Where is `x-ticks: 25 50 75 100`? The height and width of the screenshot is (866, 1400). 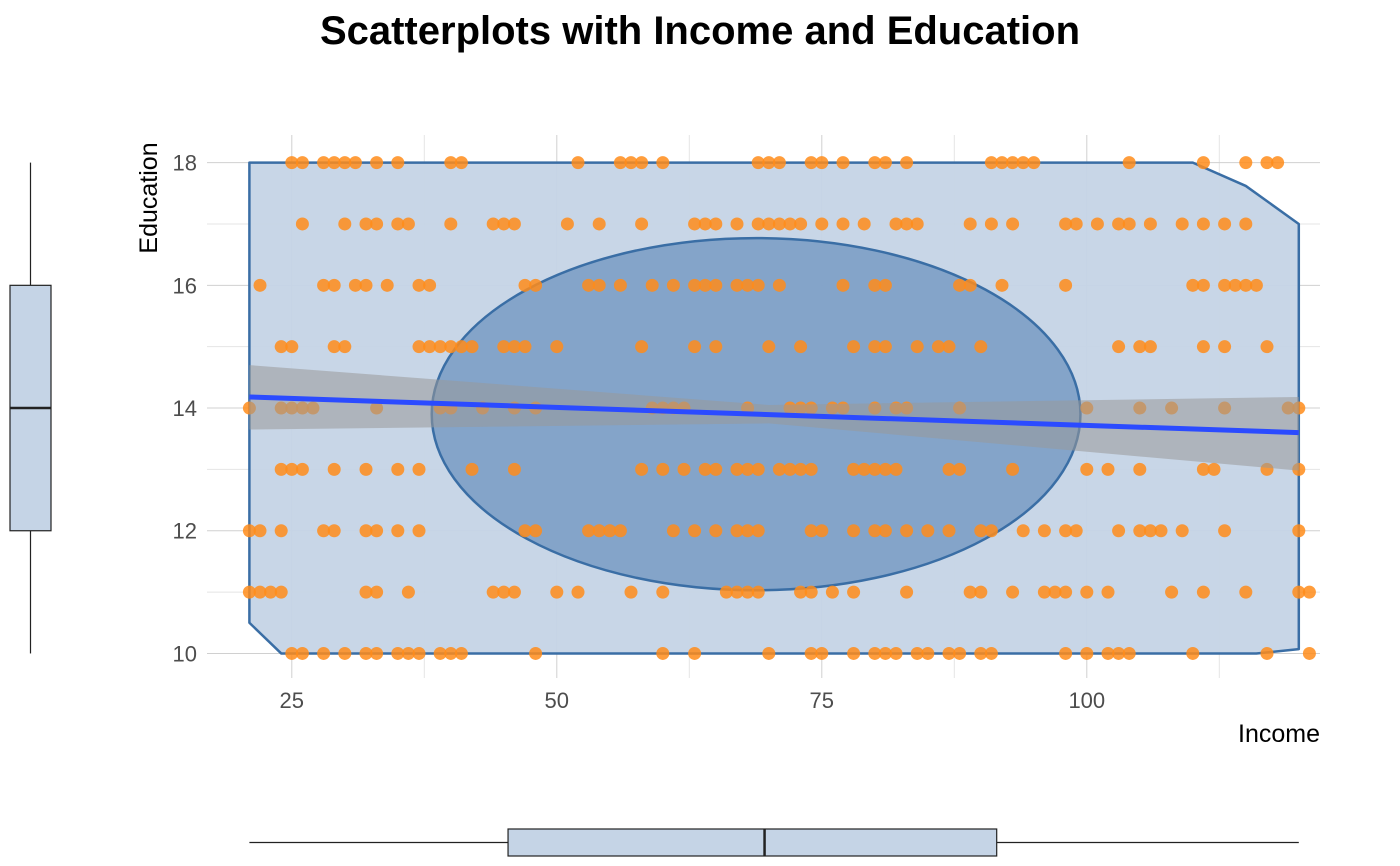 x-ticks: 25 50 75 100 is located at coordinates (693, 700).